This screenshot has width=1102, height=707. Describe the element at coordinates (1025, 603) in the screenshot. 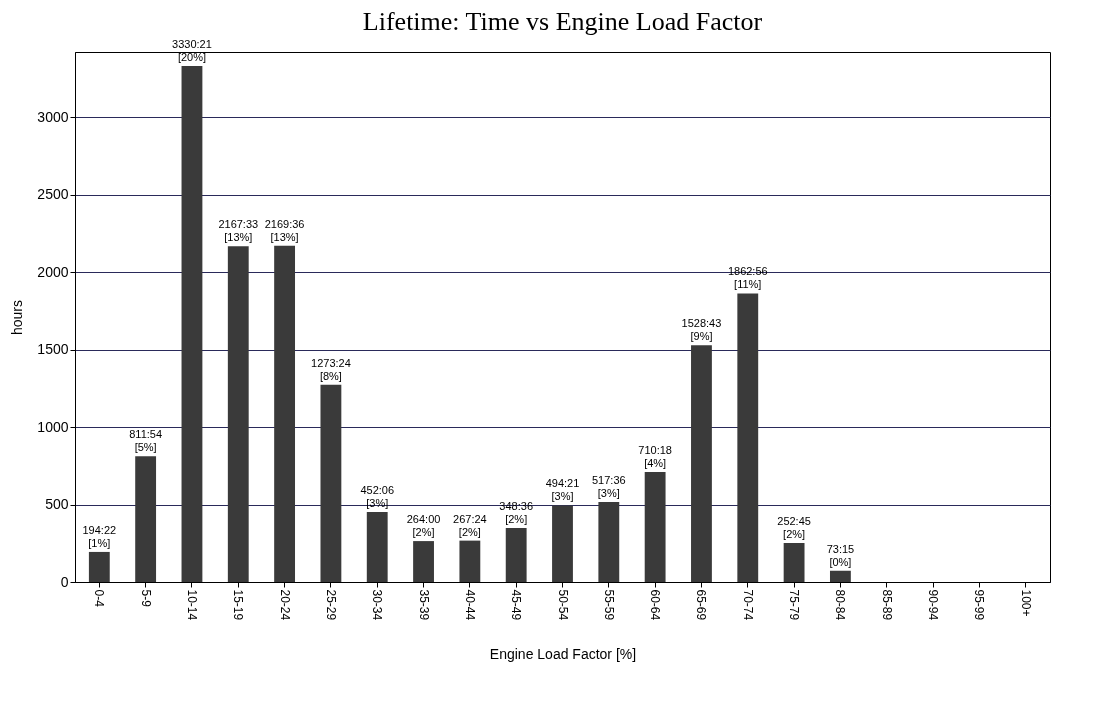

I see `x-tick-label: 100+` at that location.